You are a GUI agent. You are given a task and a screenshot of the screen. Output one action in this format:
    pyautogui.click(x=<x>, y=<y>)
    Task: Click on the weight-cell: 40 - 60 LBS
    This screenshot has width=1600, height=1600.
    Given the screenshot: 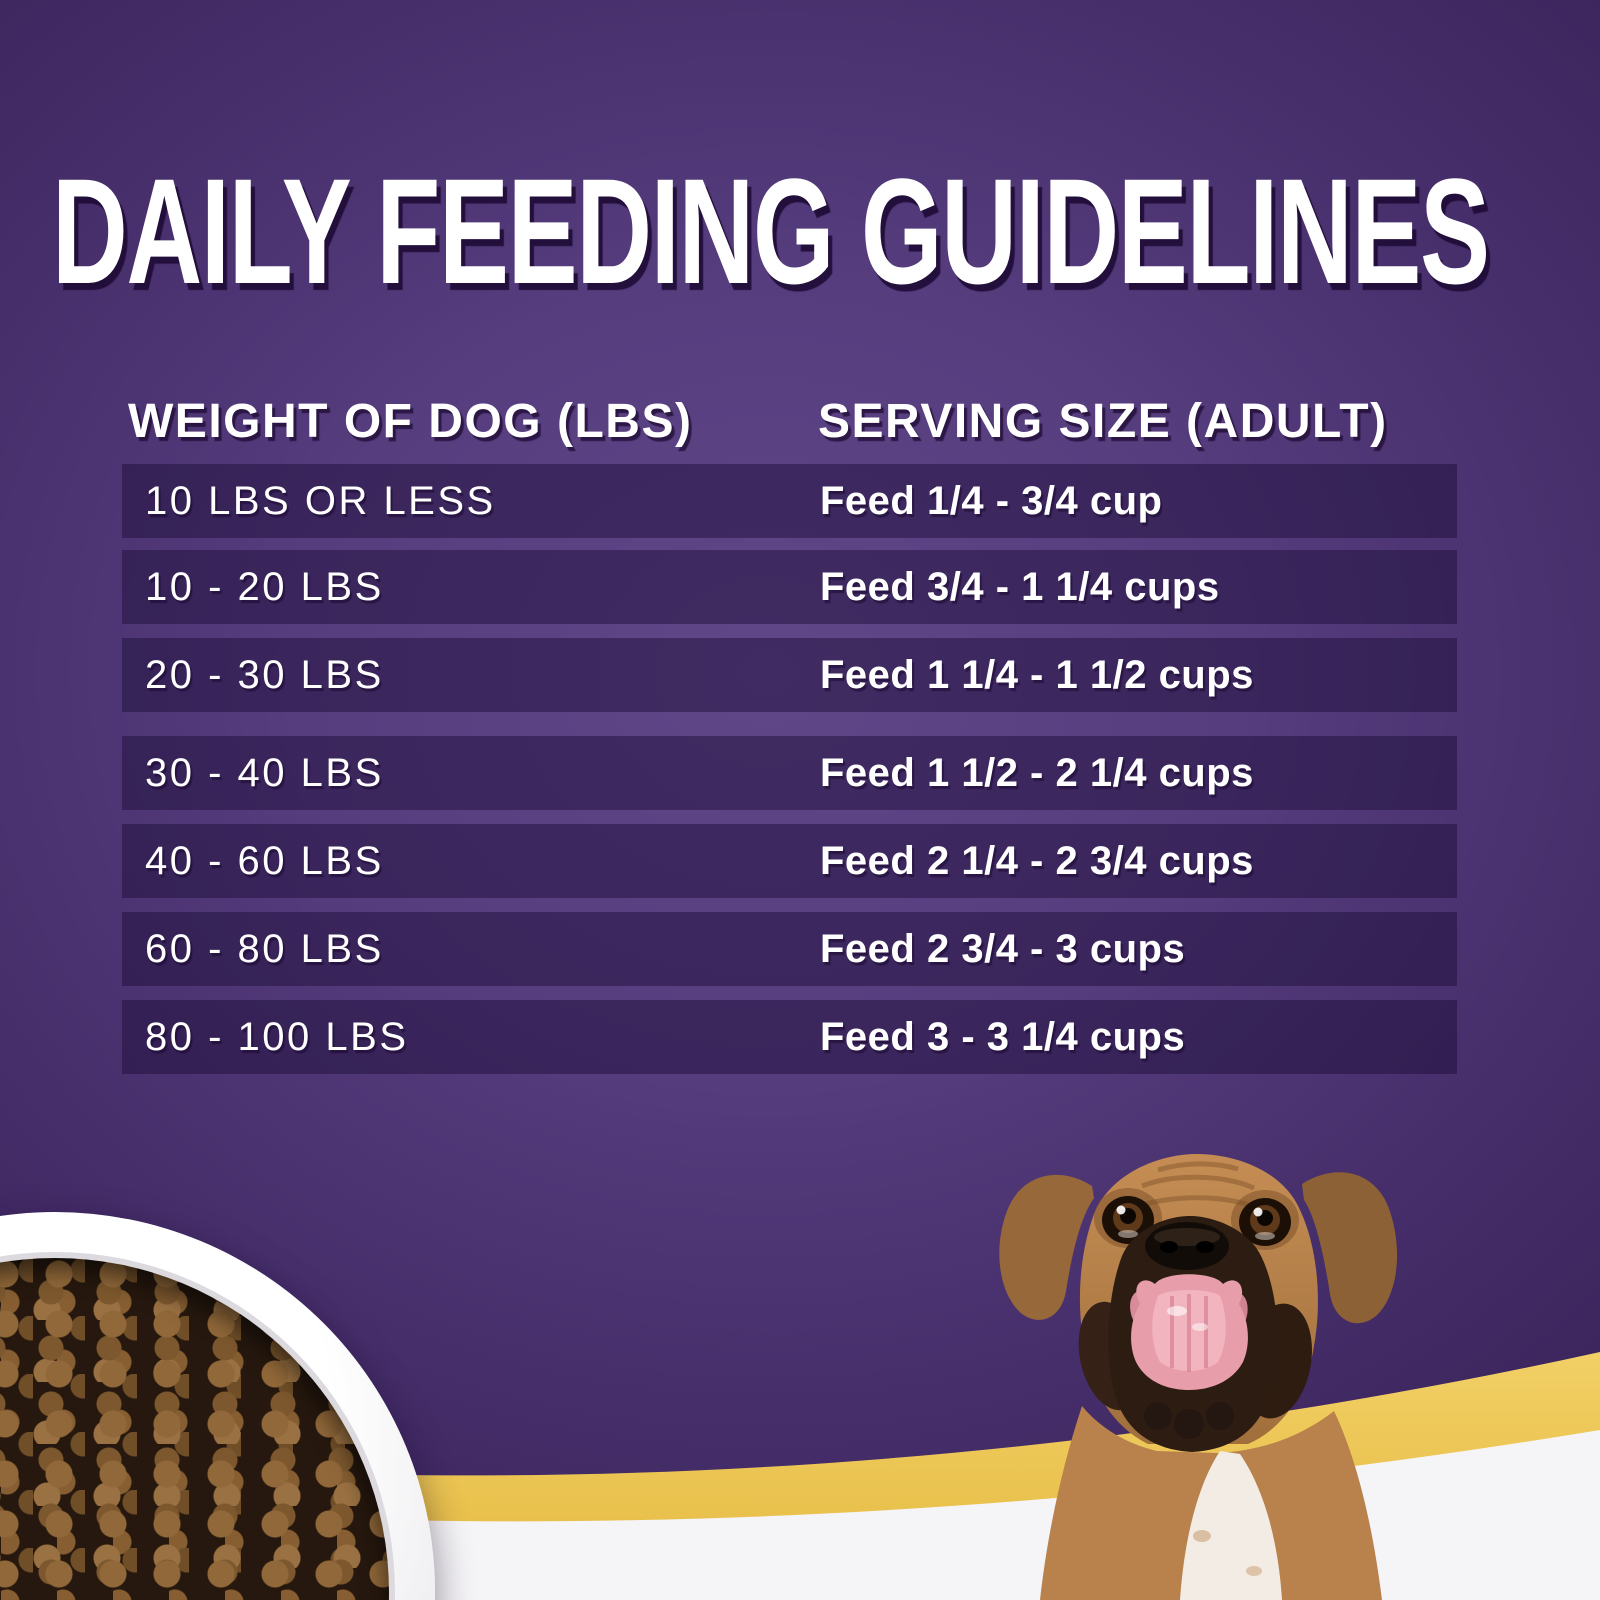 What is the action you would take?
    pyautogui.click(x=264, y=860)
    